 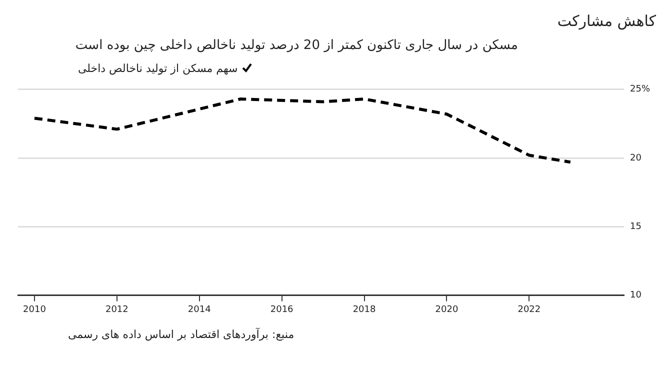 What do you see at coordinates (529, 309) in the screenshot?
I see `x-tick-label: 2022` at bounding box center [529, 309].